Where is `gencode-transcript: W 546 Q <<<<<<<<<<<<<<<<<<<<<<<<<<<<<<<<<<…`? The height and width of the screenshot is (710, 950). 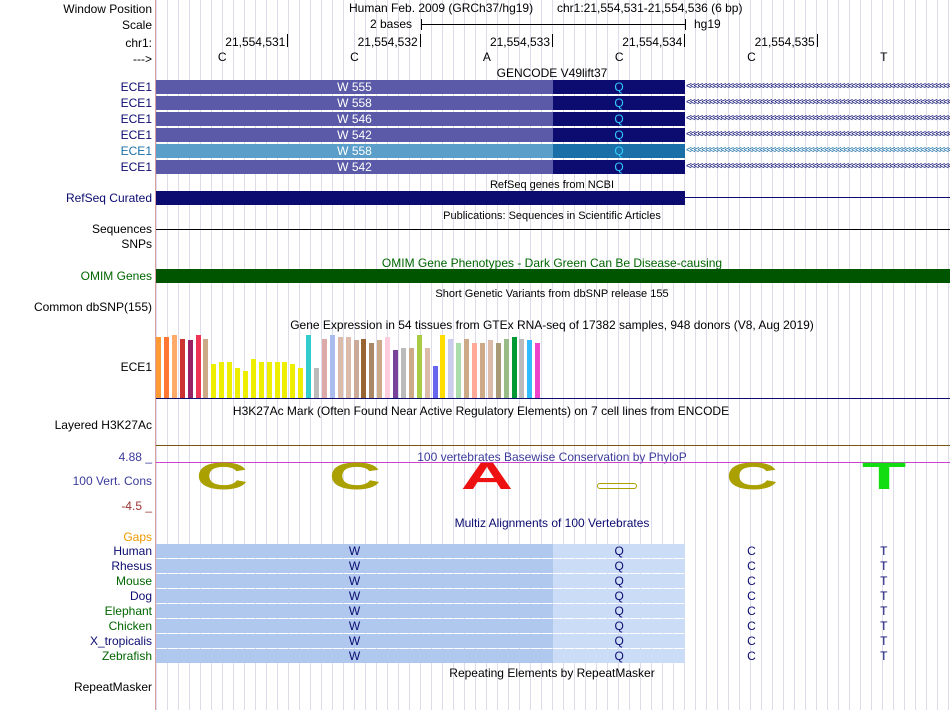 gencode-transcript: W 546 Q <<<<<<<<<<<<<<<<<<<<<<<<<<<<<<<<<<… is located at coordinates (553, 119).